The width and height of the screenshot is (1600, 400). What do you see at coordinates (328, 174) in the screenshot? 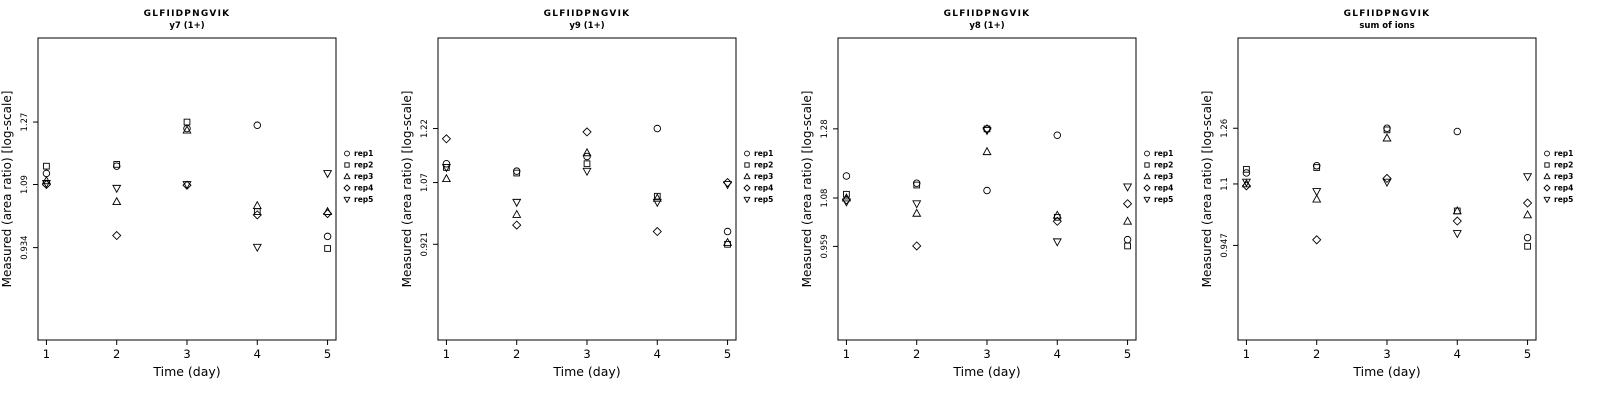
I see `point-rep5-day5` at bounding box center [328, 174].